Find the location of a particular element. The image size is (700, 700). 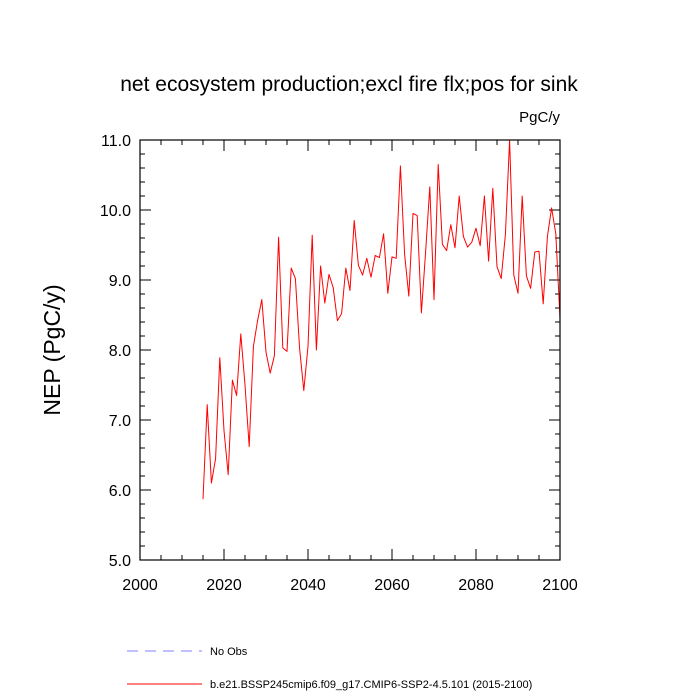

x-tick-label: 2040 is located at coordinates (308, 585).